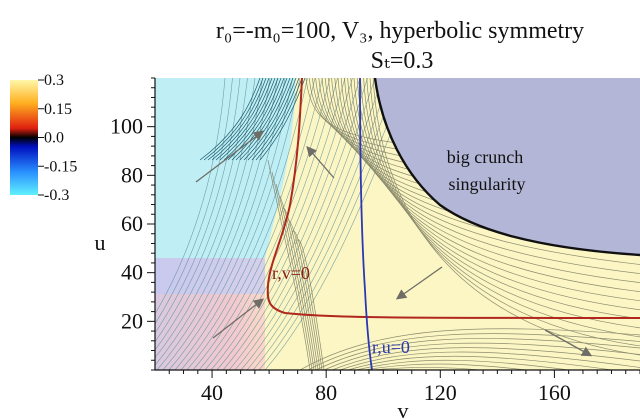 Image resolution: width=640 pixels, height=419 pixels. Describe the element at coordinates (554, 392) in the screenshot. I see `x-tick-label: 160` at that location.